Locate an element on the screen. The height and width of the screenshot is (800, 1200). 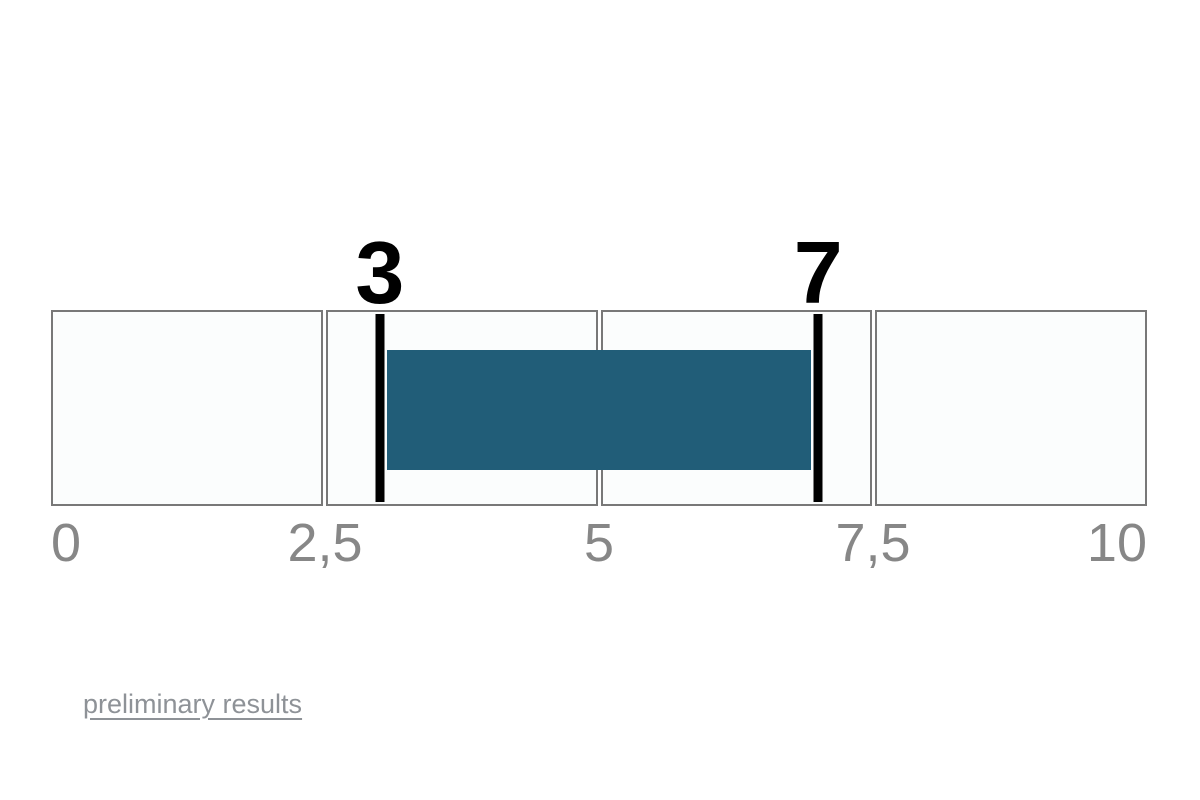
axis-tick-label: 5 is located at coordinates (599, 543).